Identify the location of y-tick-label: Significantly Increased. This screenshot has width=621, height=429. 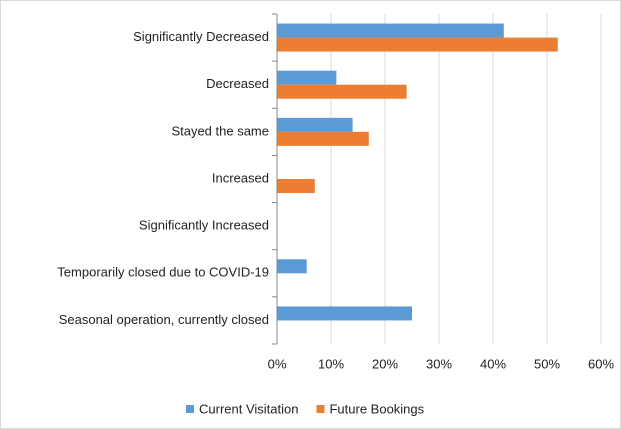
(204, 225).